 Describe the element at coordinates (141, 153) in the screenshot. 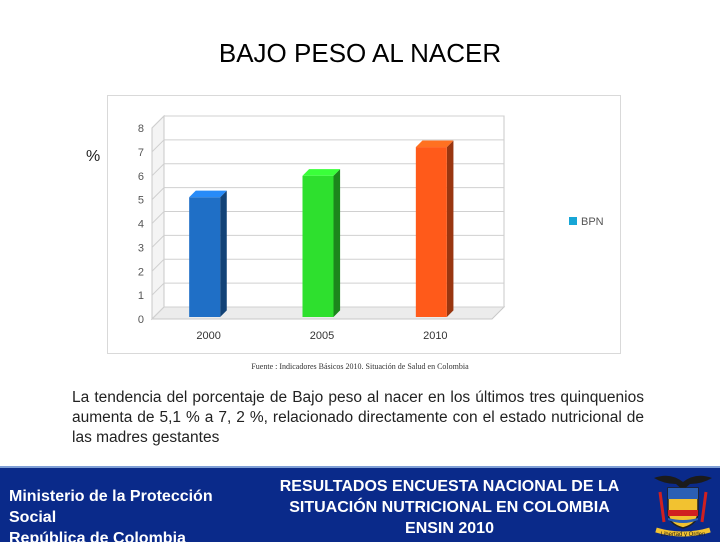

I see `y-tick-label: 7` at that location.